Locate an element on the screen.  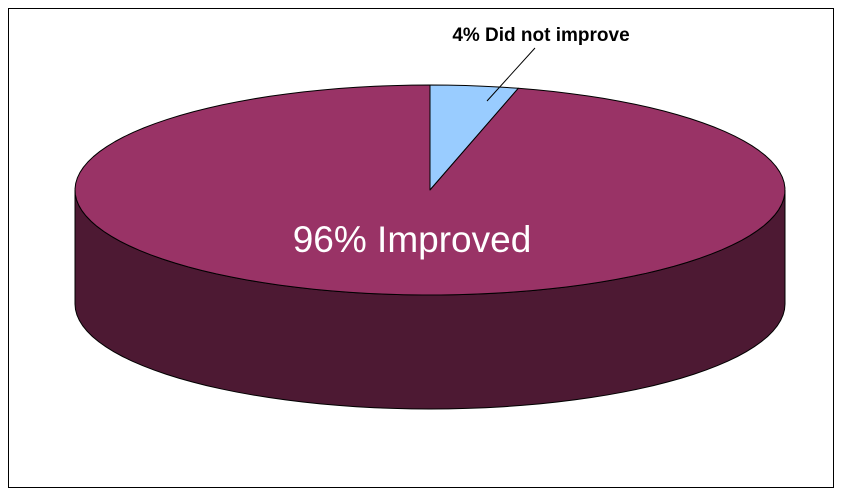
slice-did-not-improve is located at coordinates (474, 137).